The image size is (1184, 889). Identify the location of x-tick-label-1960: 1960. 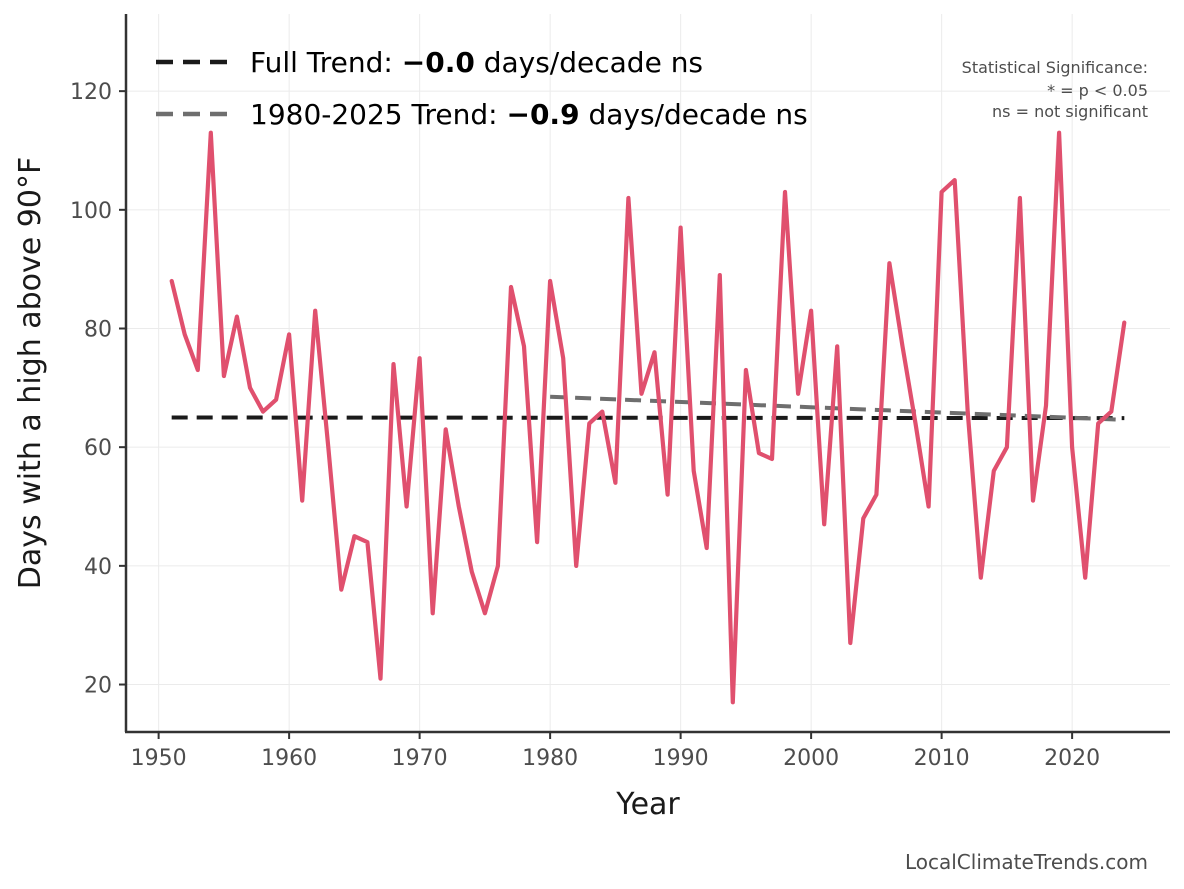
(289, 758).